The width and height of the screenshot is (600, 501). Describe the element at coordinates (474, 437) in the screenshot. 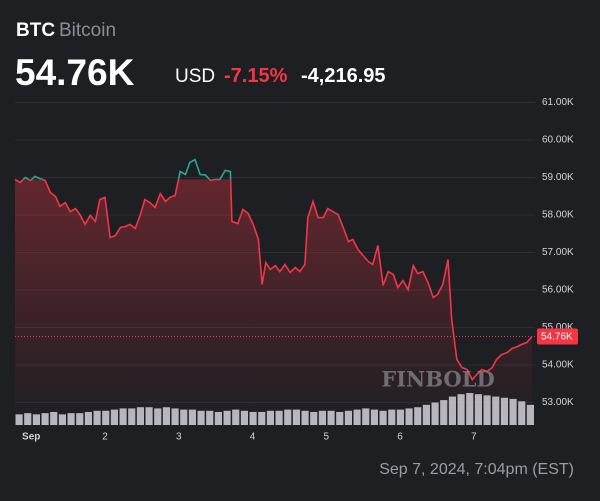

I see `x-tick-label: 7` at that location.